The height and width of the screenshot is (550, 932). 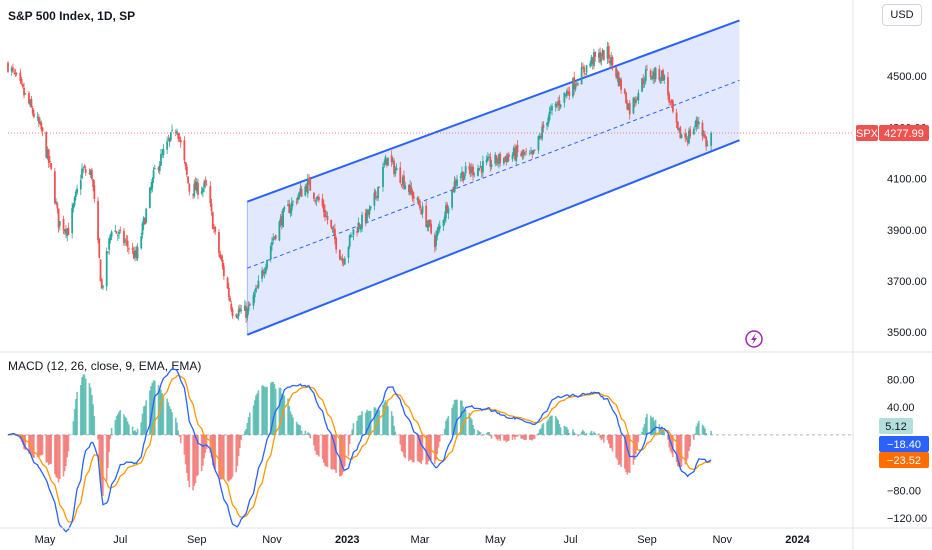 I want to click on symbol-tag: SPX, so click(x=867, y=133).